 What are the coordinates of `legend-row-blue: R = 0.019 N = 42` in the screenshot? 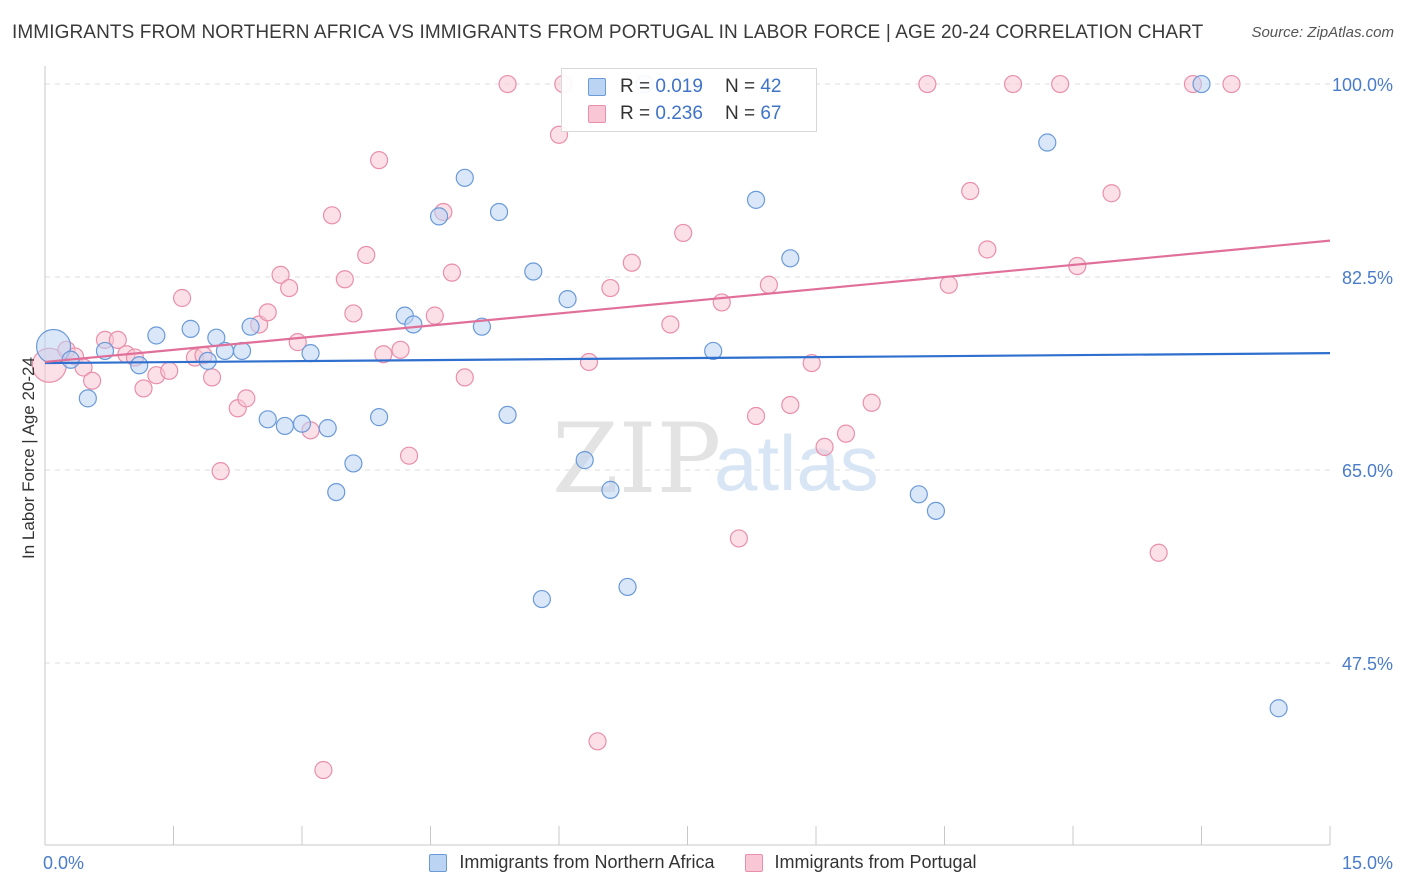 It's located at (684, 87).